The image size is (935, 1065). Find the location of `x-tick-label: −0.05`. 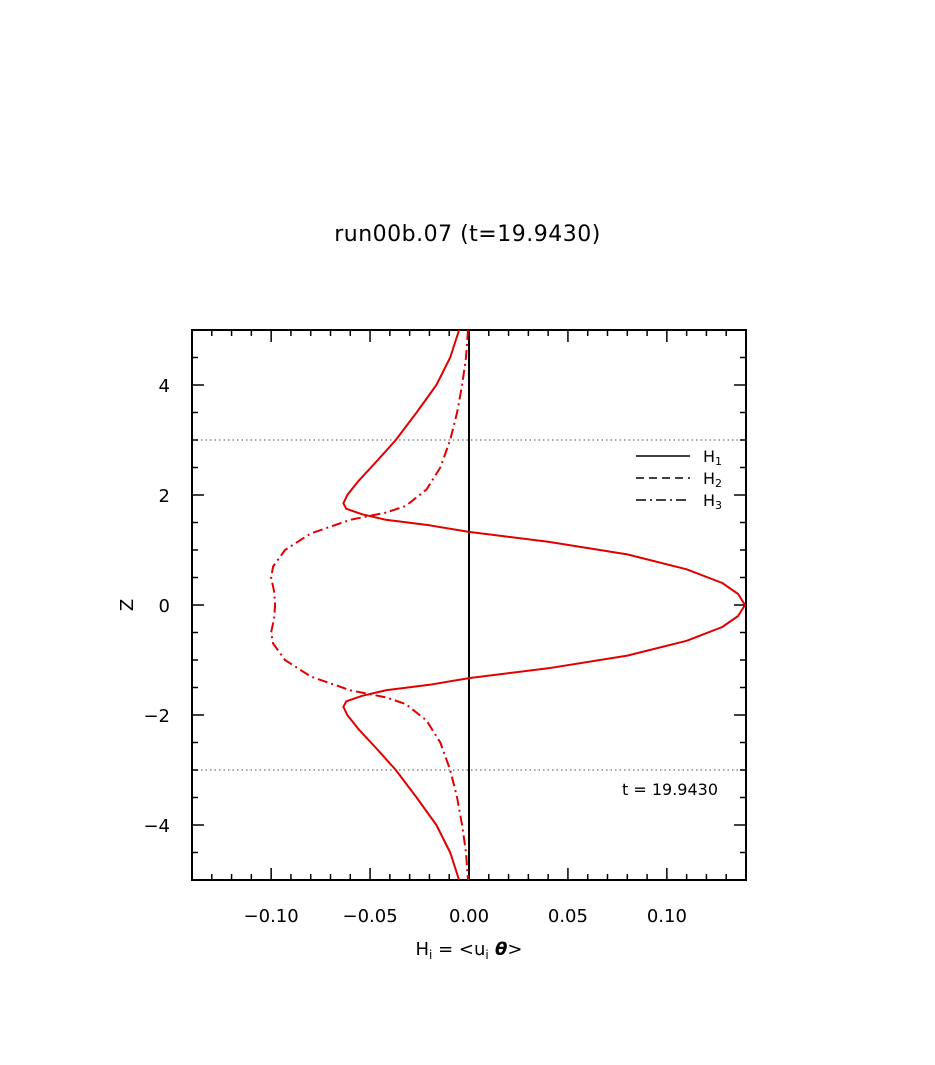

x-tick-label: −0.05 is located at coordinates (369, 916).